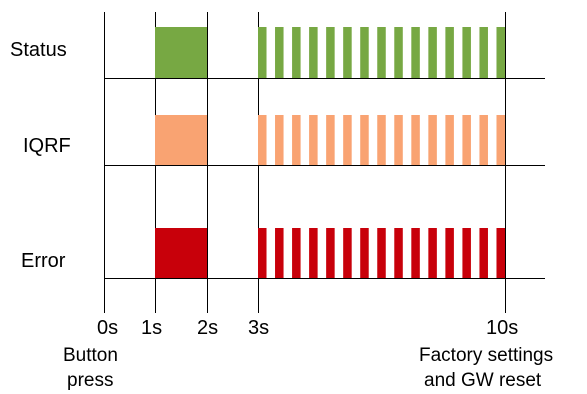 The image size is (587, 394). What do you see at coordinates (181, 253) in the screenshot?
I see `solid-pulse-error` at bounding box center [181, 253].